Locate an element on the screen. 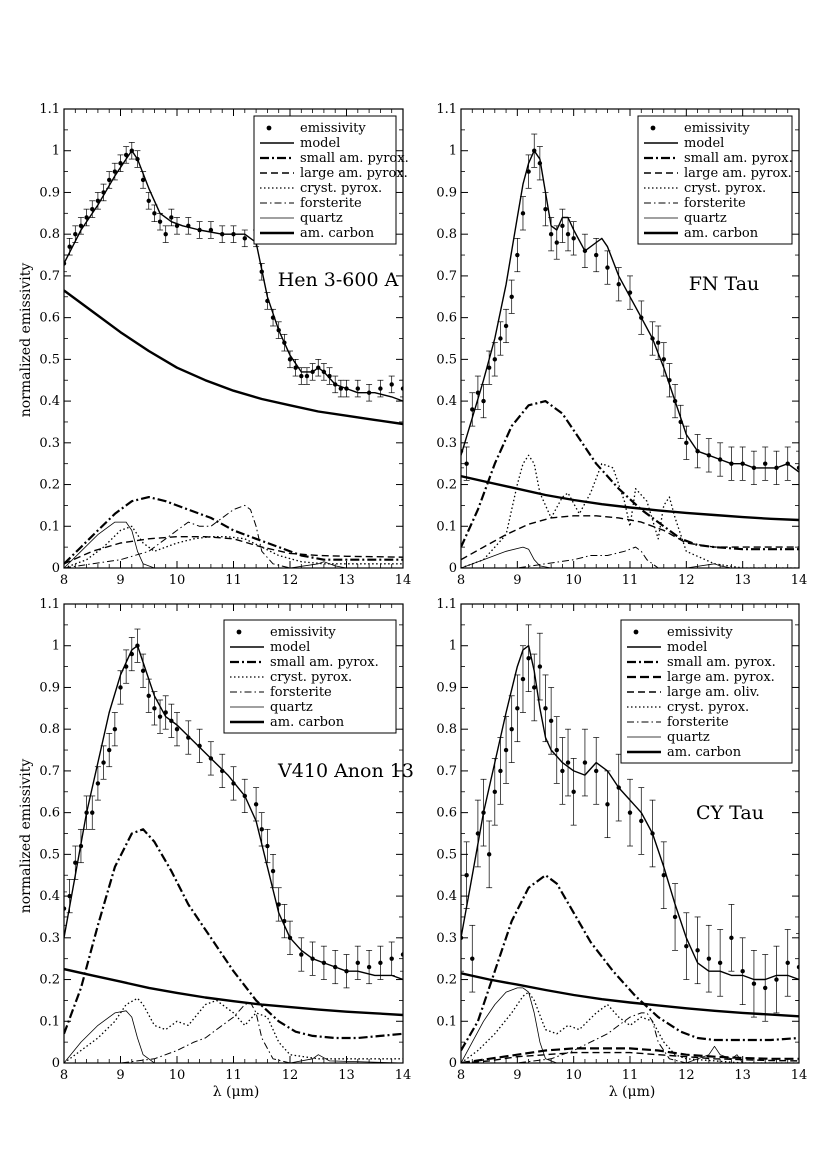  x-tick-label: 8 is located at coordinates (64, 1075).